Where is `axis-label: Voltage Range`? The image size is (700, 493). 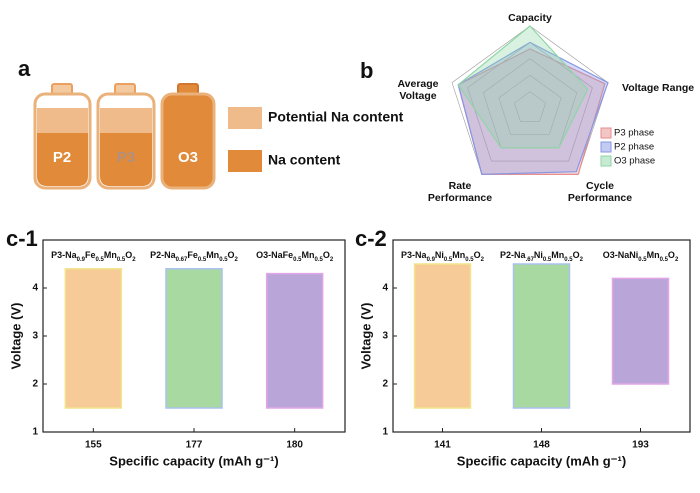
axis-label: Voltage Range is located at coordinates (658, 88).